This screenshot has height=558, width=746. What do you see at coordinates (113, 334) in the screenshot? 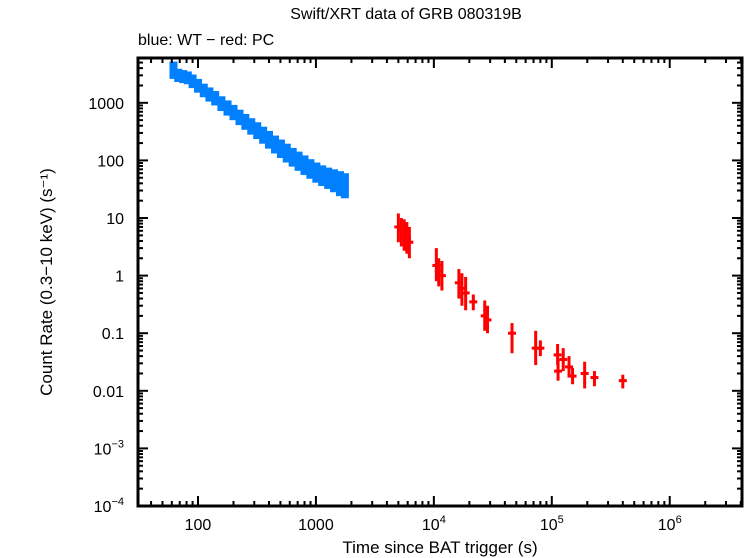
I see `y-tick-label: 0.1` at bounding box center [113, 334].